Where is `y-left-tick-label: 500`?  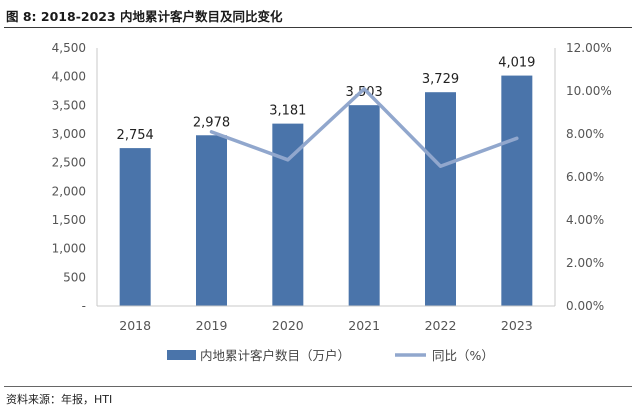 y-left-tick-label: 500 is located at coordinates (74, 277).